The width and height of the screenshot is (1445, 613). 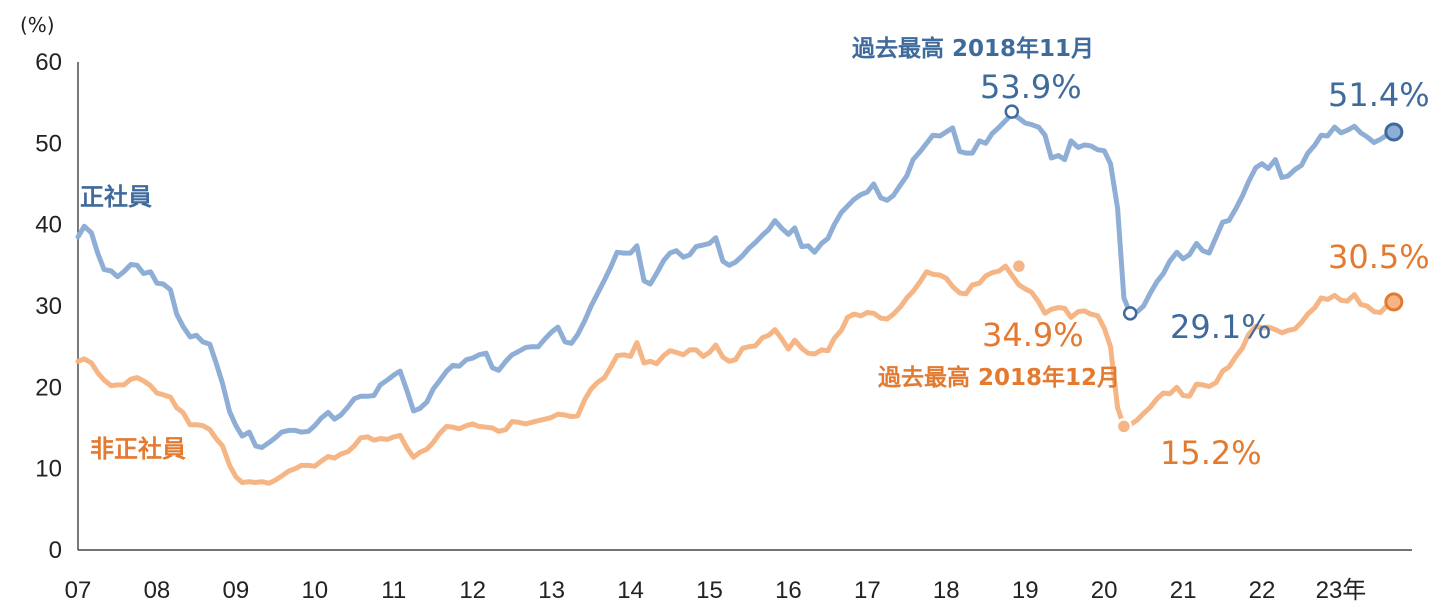 What do you see at coordinates (1379, 95) in the screenshot?
I see `last-regular-value: 51.4%` at bounding box center [1379, 95].